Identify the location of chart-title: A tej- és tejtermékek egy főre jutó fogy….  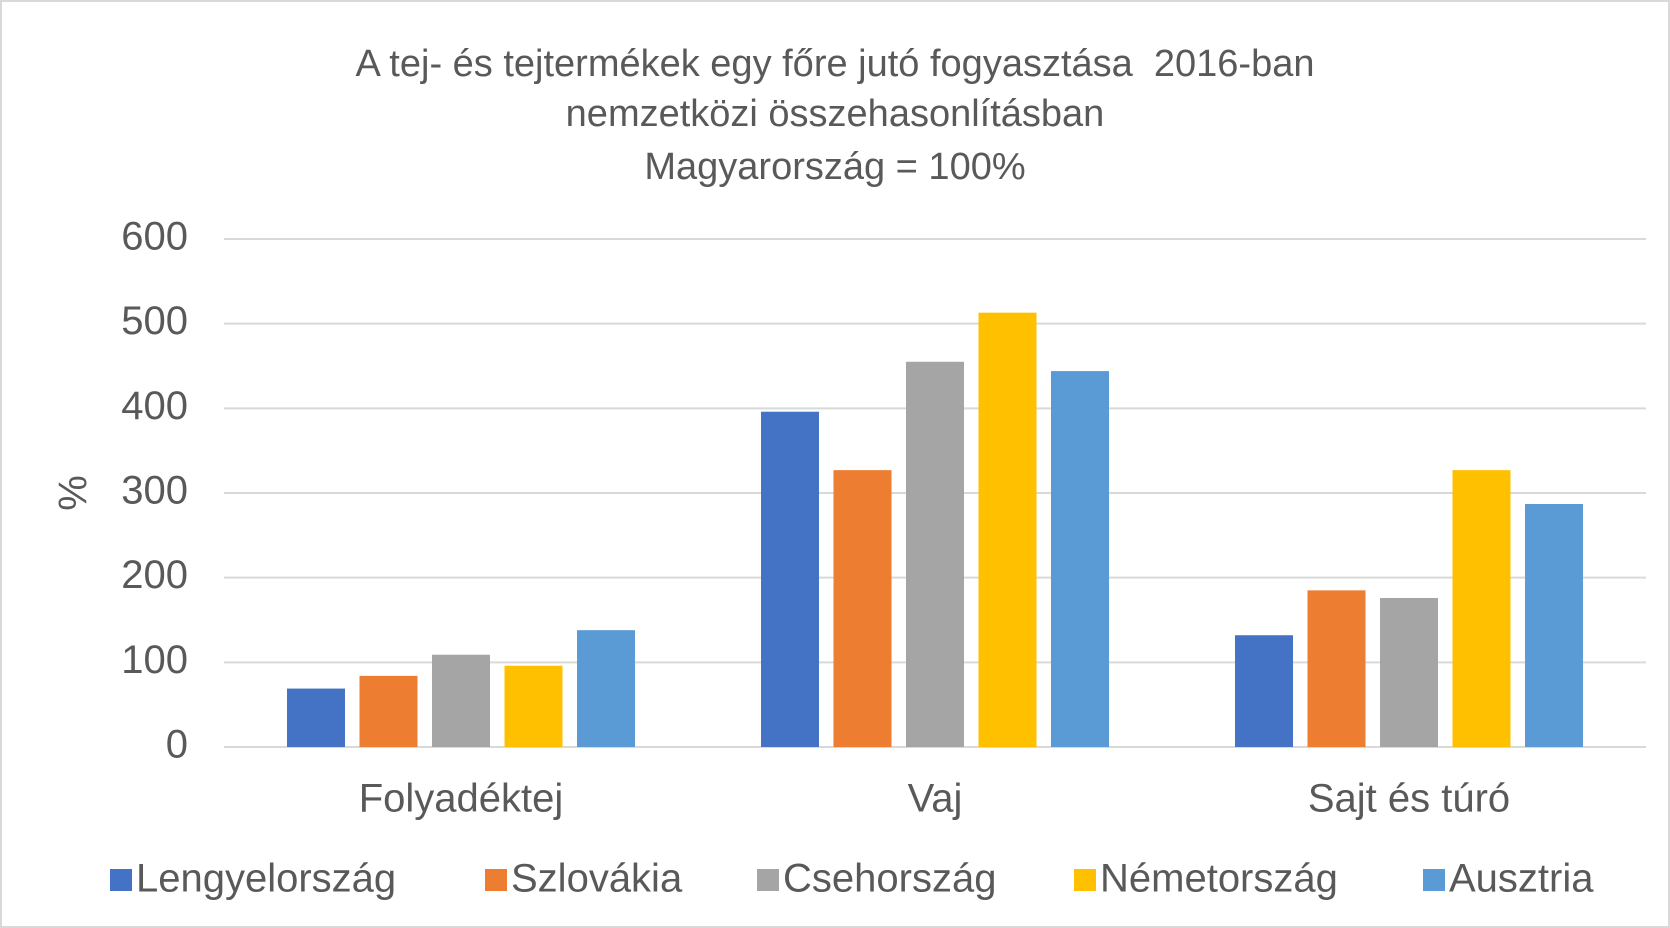
(835, 64).